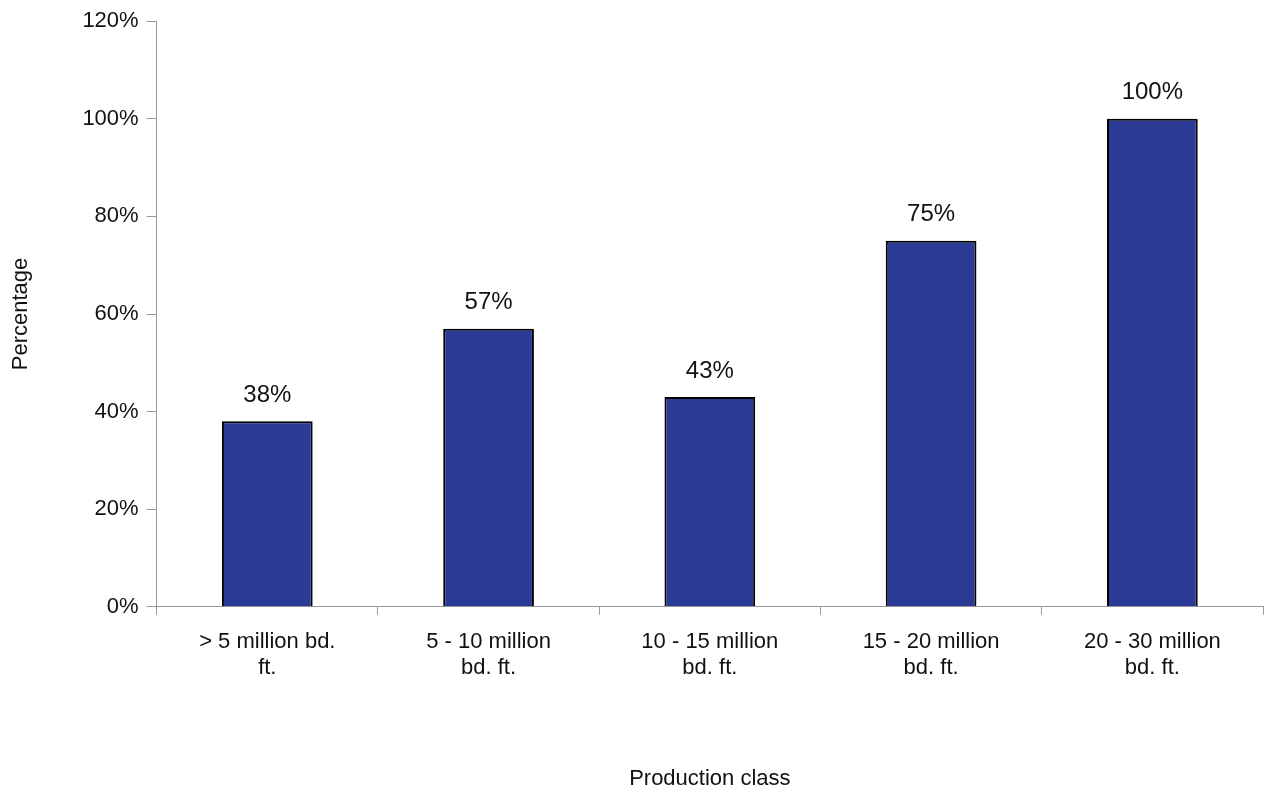 Image resolution: width=1267 pixels, height=810 pixels. Describe the element at coordinates (116, 410) in the screenshot. I see `y-tick-label: 40%` at that location.